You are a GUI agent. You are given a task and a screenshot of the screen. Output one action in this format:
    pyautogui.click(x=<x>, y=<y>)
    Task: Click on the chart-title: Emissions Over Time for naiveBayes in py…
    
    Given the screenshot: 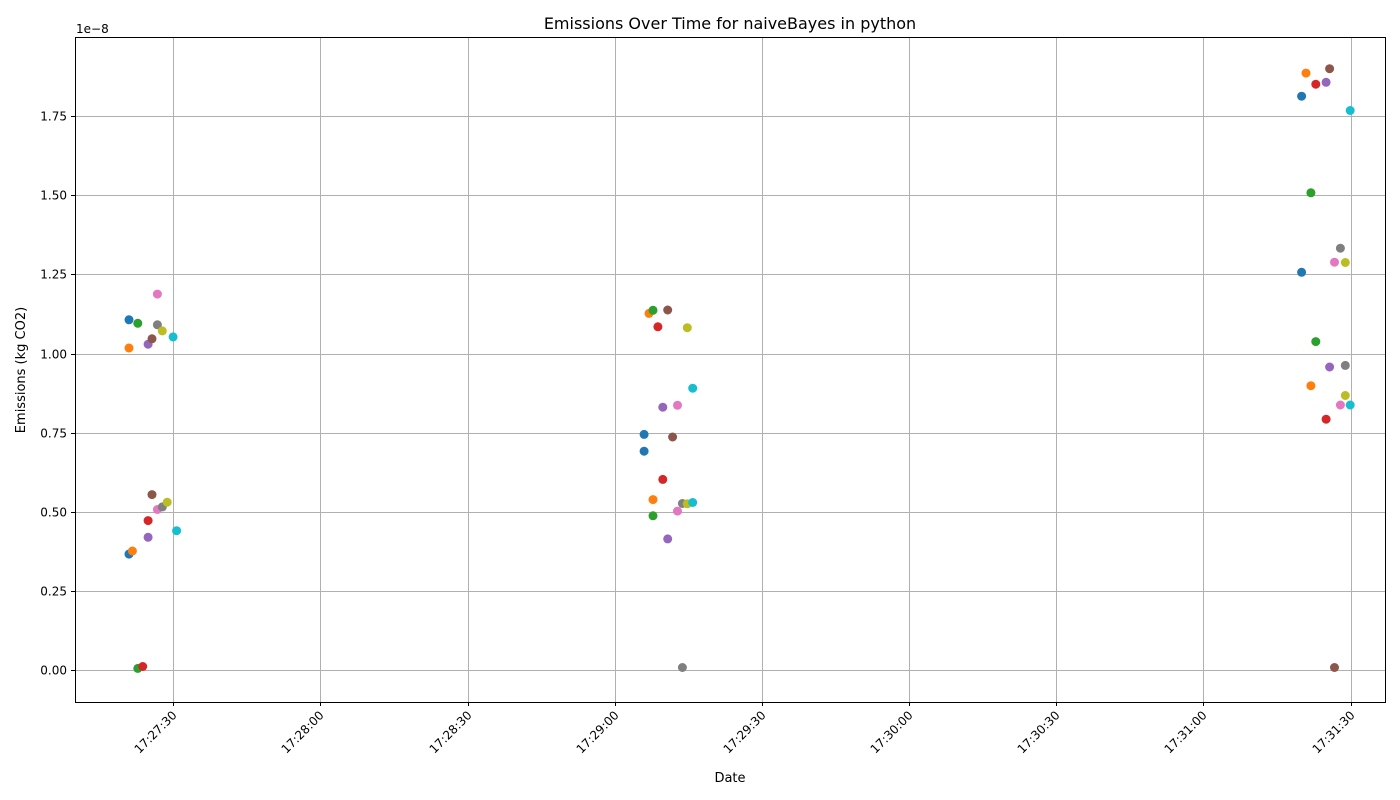 What is the action you would take?
    pyautogui.click(x=730, y=23)
    